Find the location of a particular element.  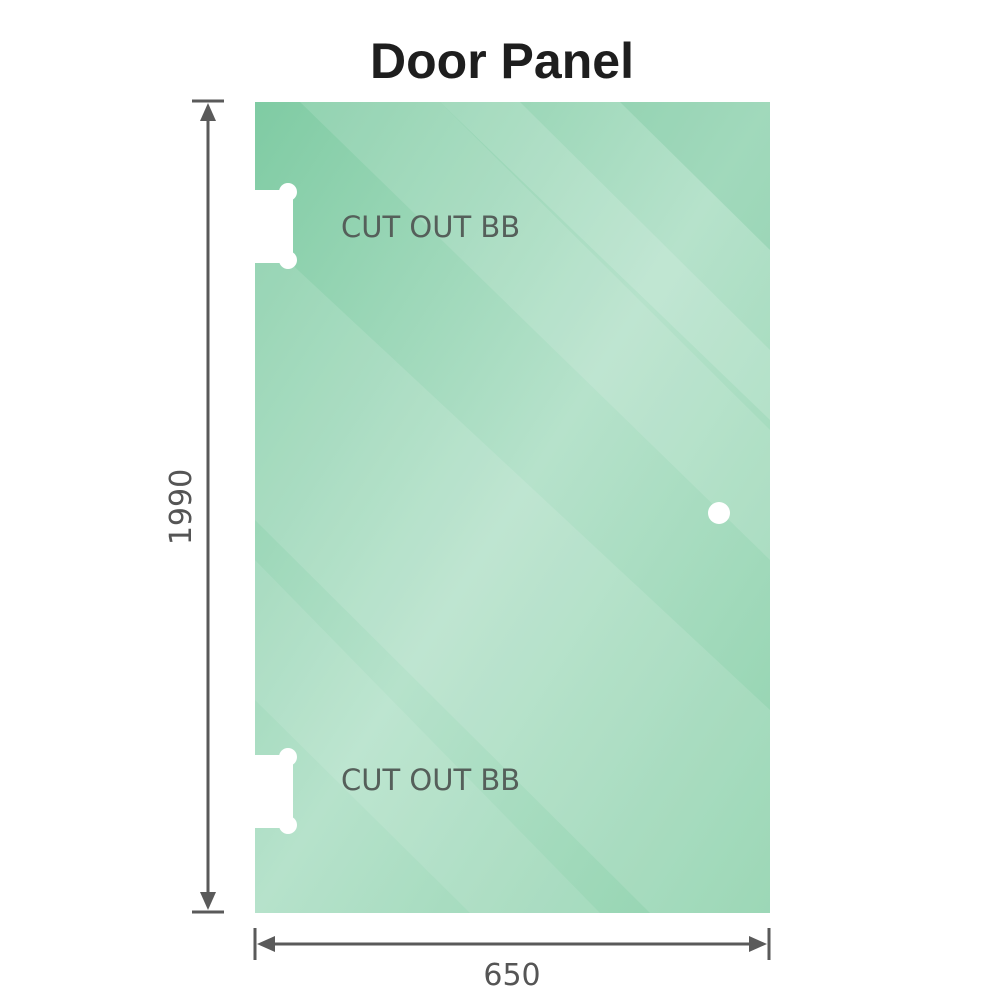

width-dimension-line is located at coordinates (512, 944).